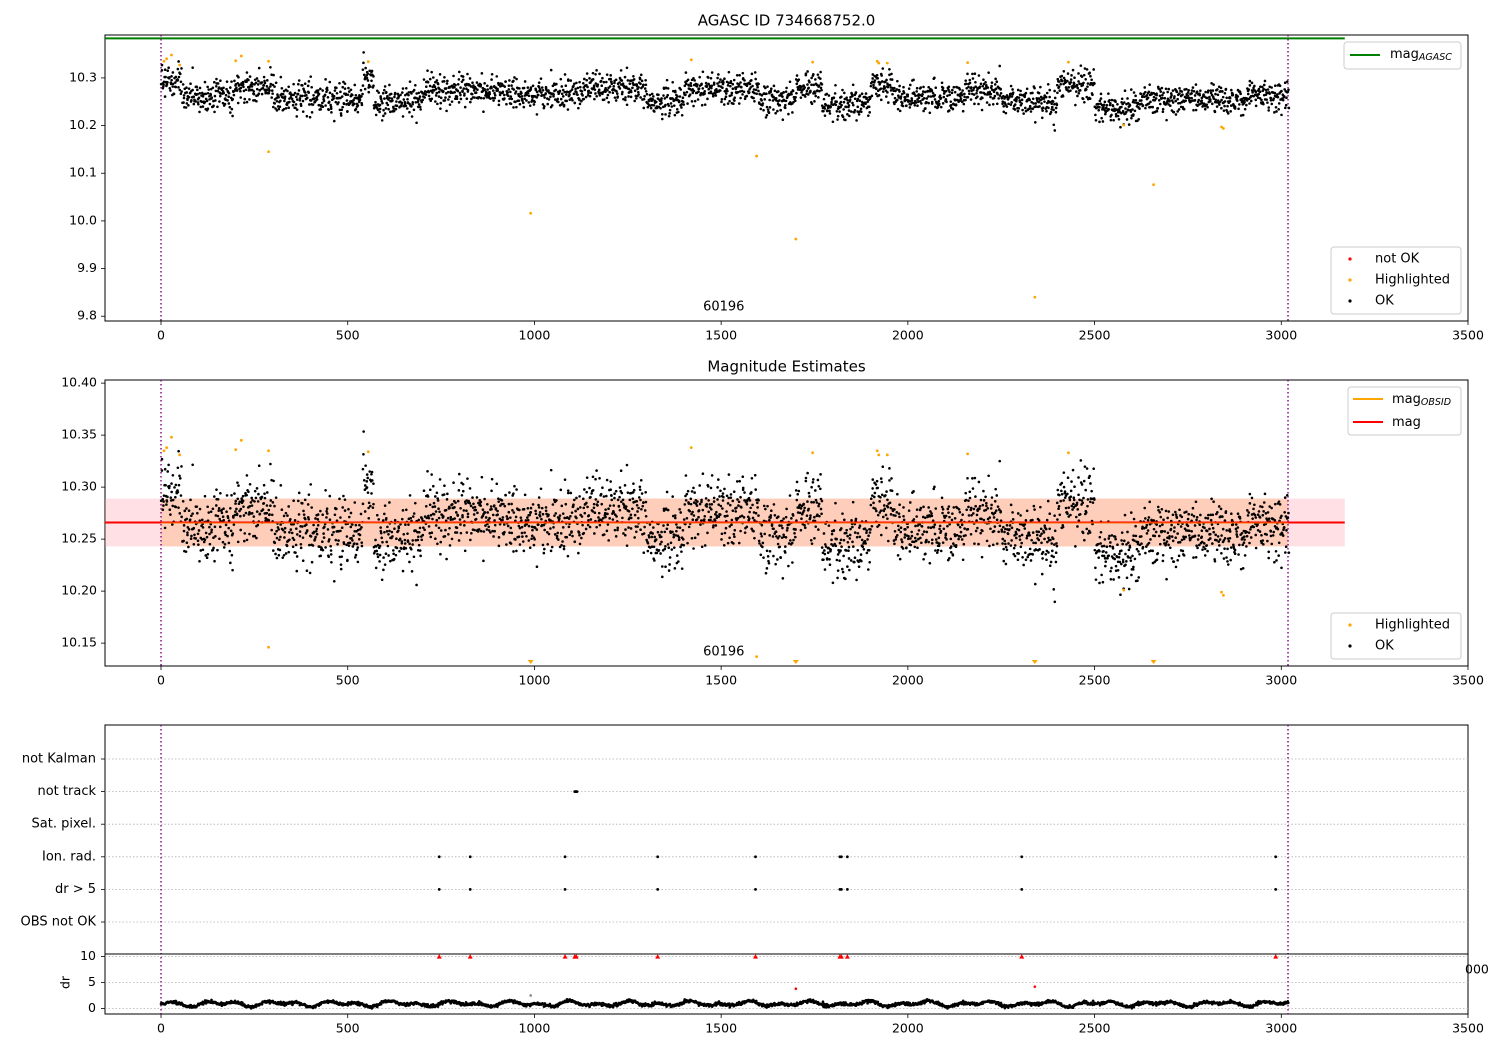 This screenshot has height=1050, width=1500. What do you see at coordinates (1404, 54) in the screenshot?
I see `p1-legend-mag-agasc-label-main: mag` at bounding box center [1404, 54].